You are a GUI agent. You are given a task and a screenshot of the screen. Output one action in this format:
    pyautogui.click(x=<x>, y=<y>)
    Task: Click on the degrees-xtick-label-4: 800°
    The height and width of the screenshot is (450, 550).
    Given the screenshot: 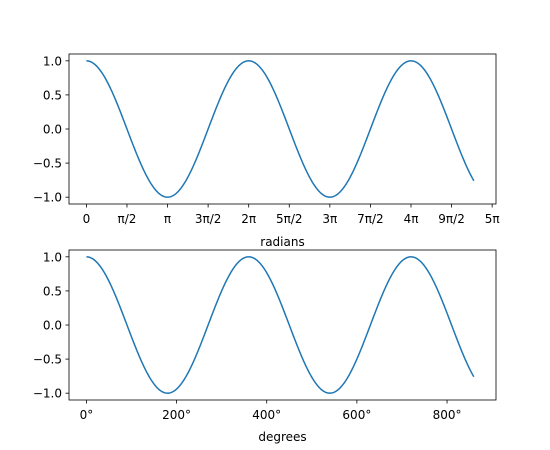 What is the action you would take?
    pyautogui.click(x=447, y=415)
    